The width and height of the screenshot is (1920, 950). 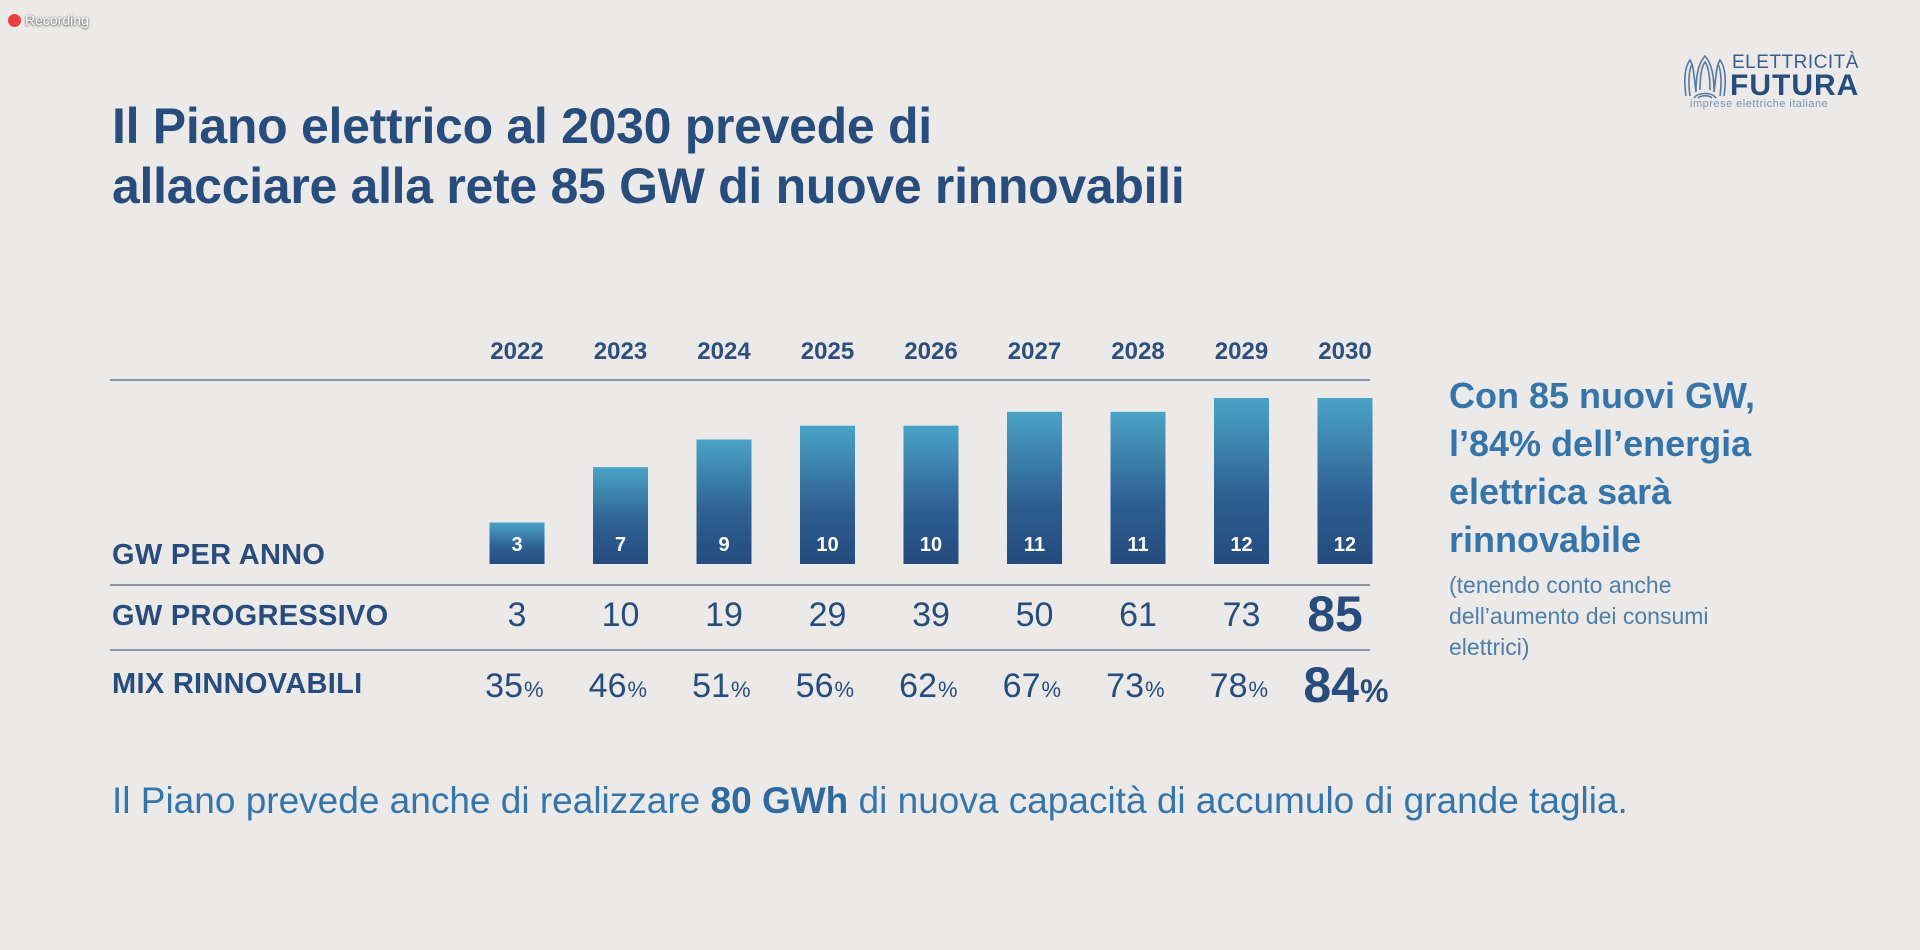 What do you see at coordinates (1335, 614) in the screenshot?
I see `cumulative-value: 85` at bounding box center [1335, 614].